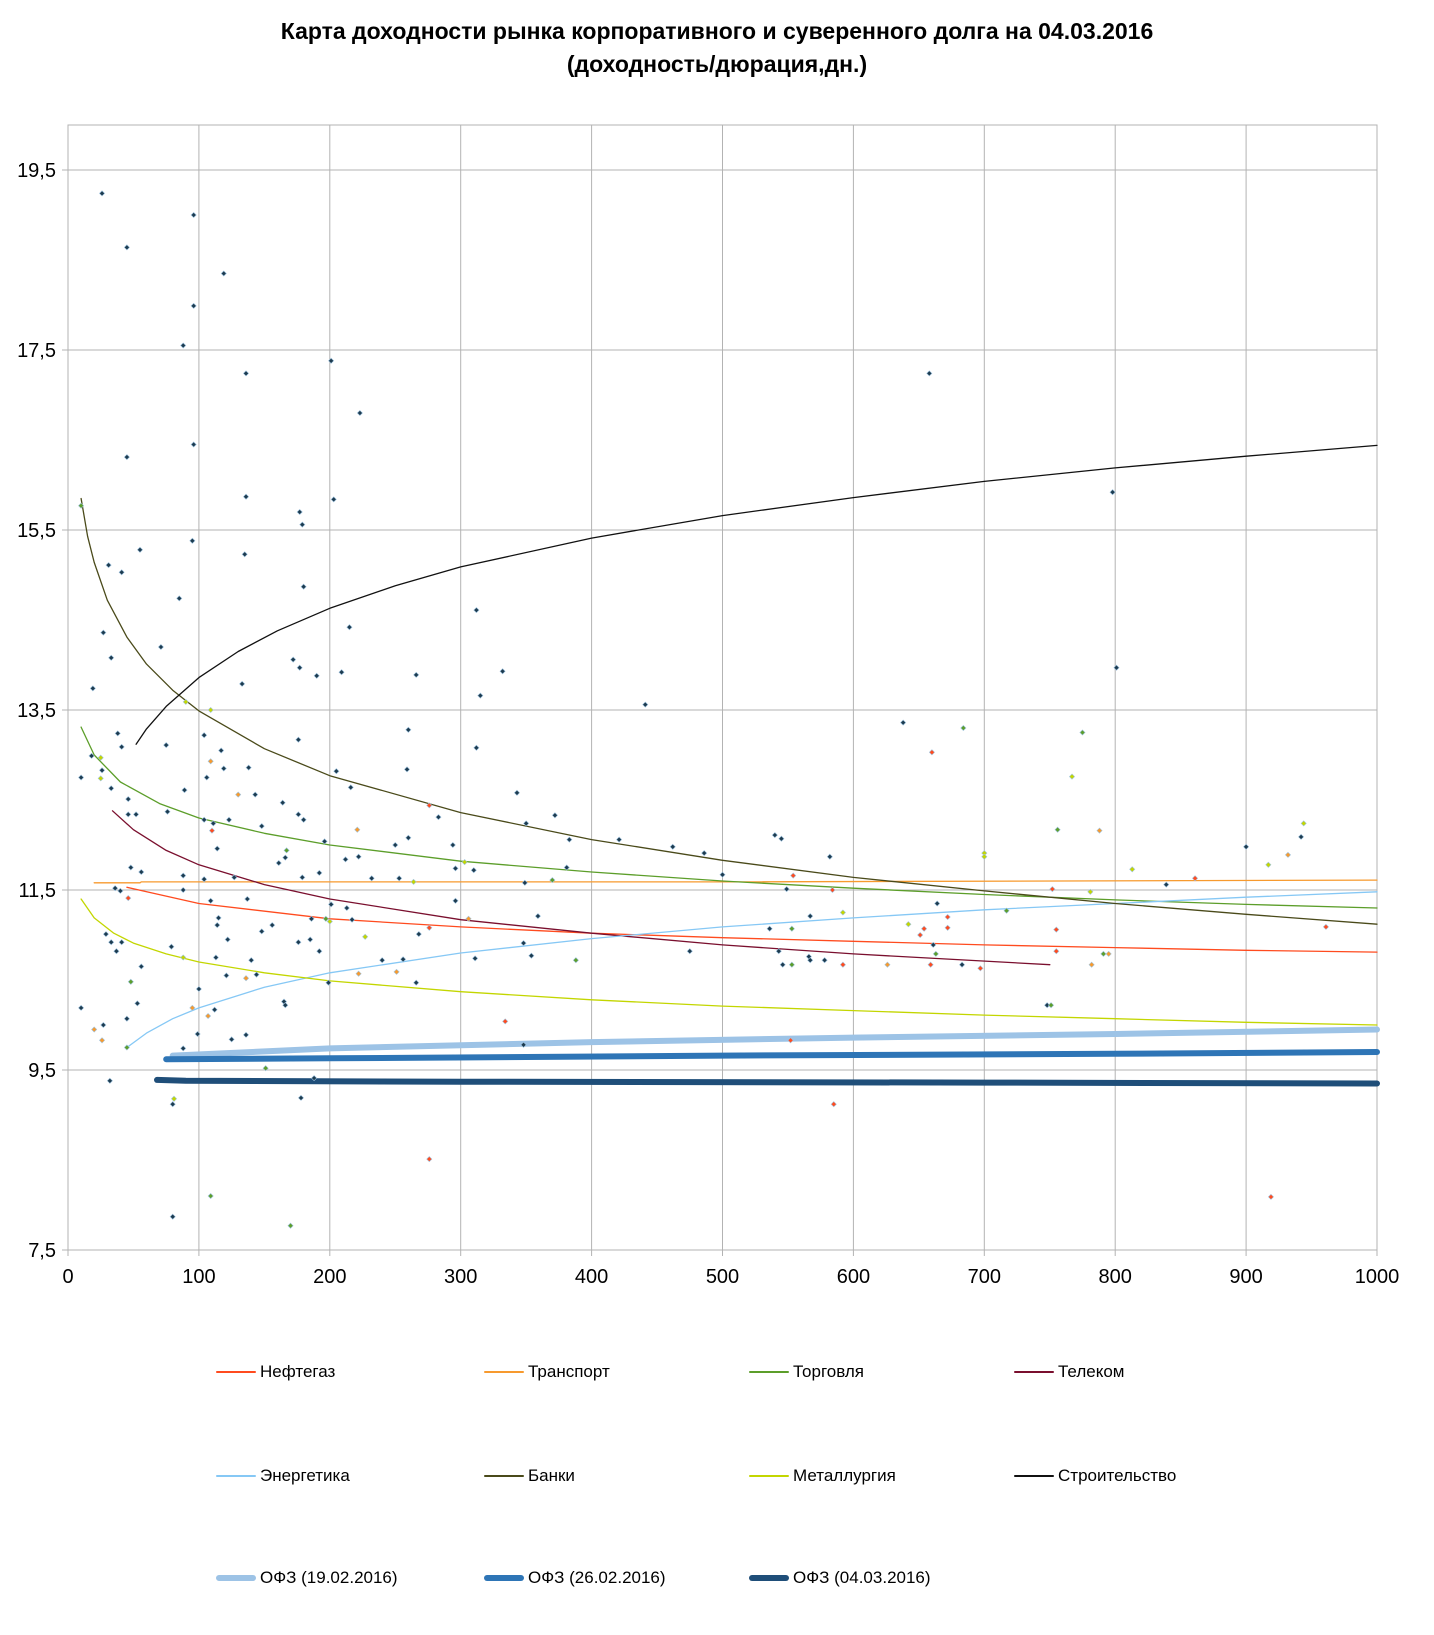 The width and height of the screenshot is (1434, 1635). Describe the element at coordinates (37, 891) in the screenshot. I see `y-tick-label: 11,5` at that location.